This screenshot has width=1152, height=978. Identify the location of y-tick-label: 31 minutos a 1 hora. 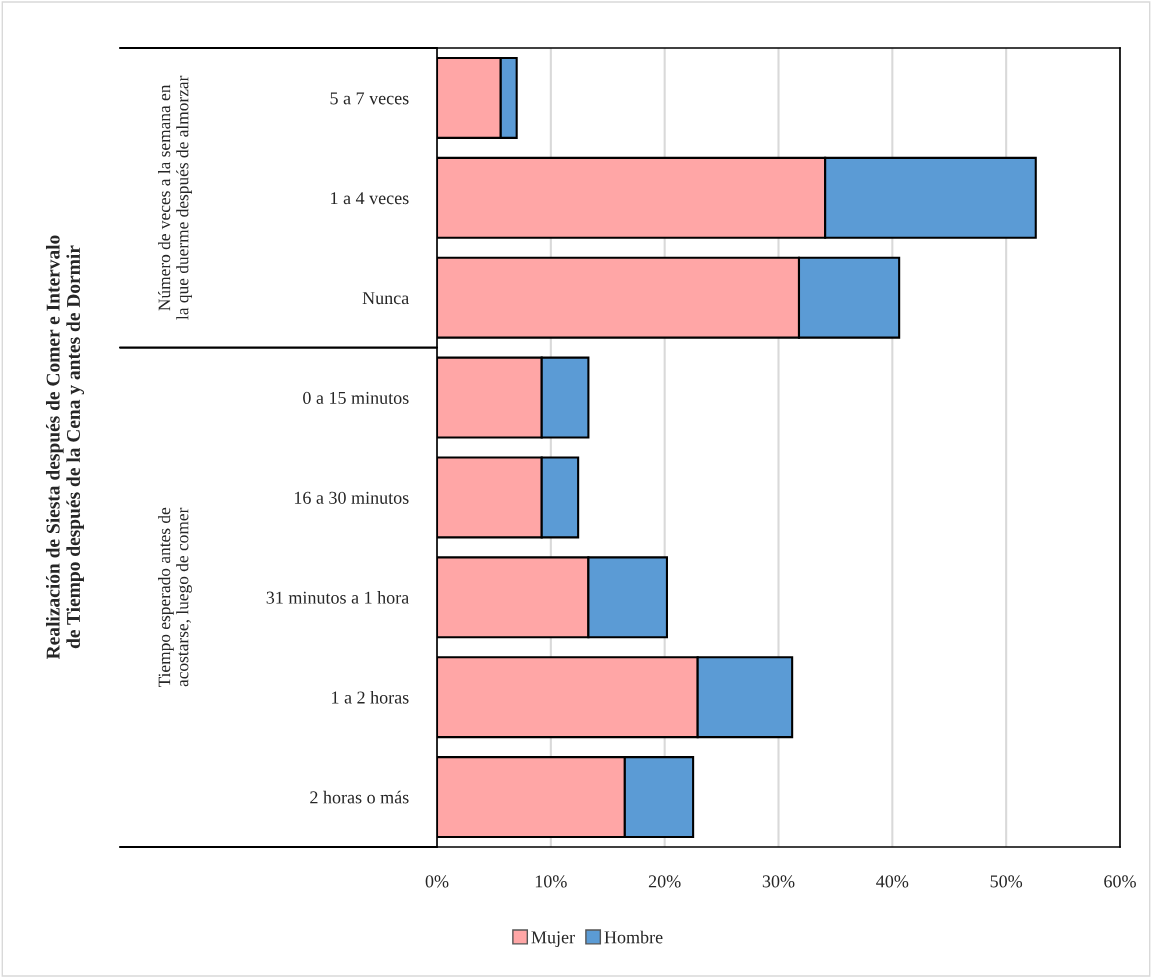
(337, 597).